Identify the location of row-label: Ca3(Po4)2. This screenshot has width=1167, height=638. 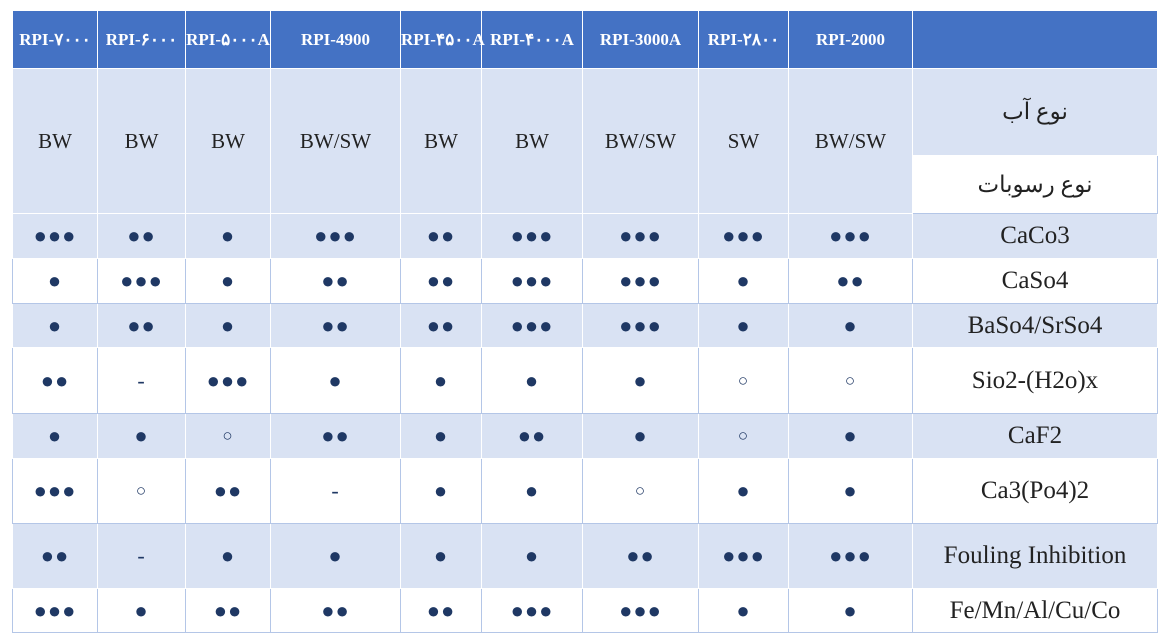
(1035, 491).